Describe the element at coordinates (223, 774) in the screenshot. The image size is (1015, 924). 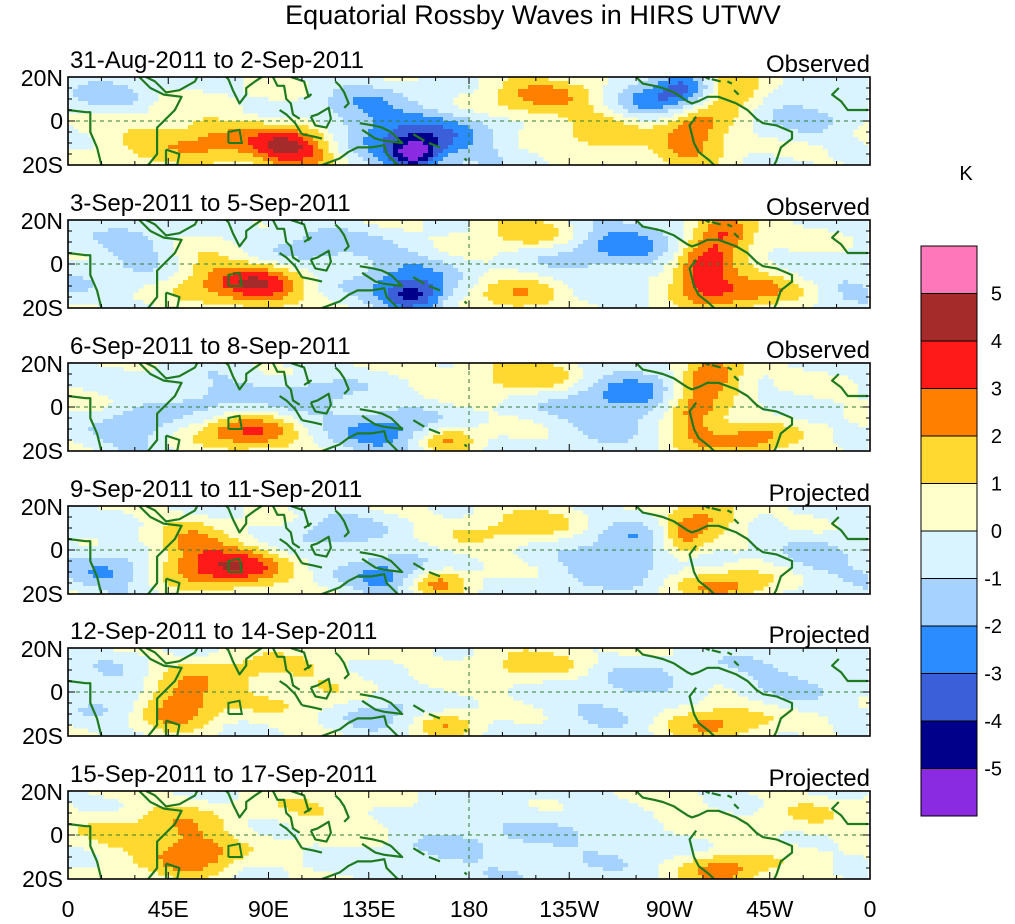
I see `panel-date-range: 15-Sep-2011 to 17-Sep-2011` at that location.